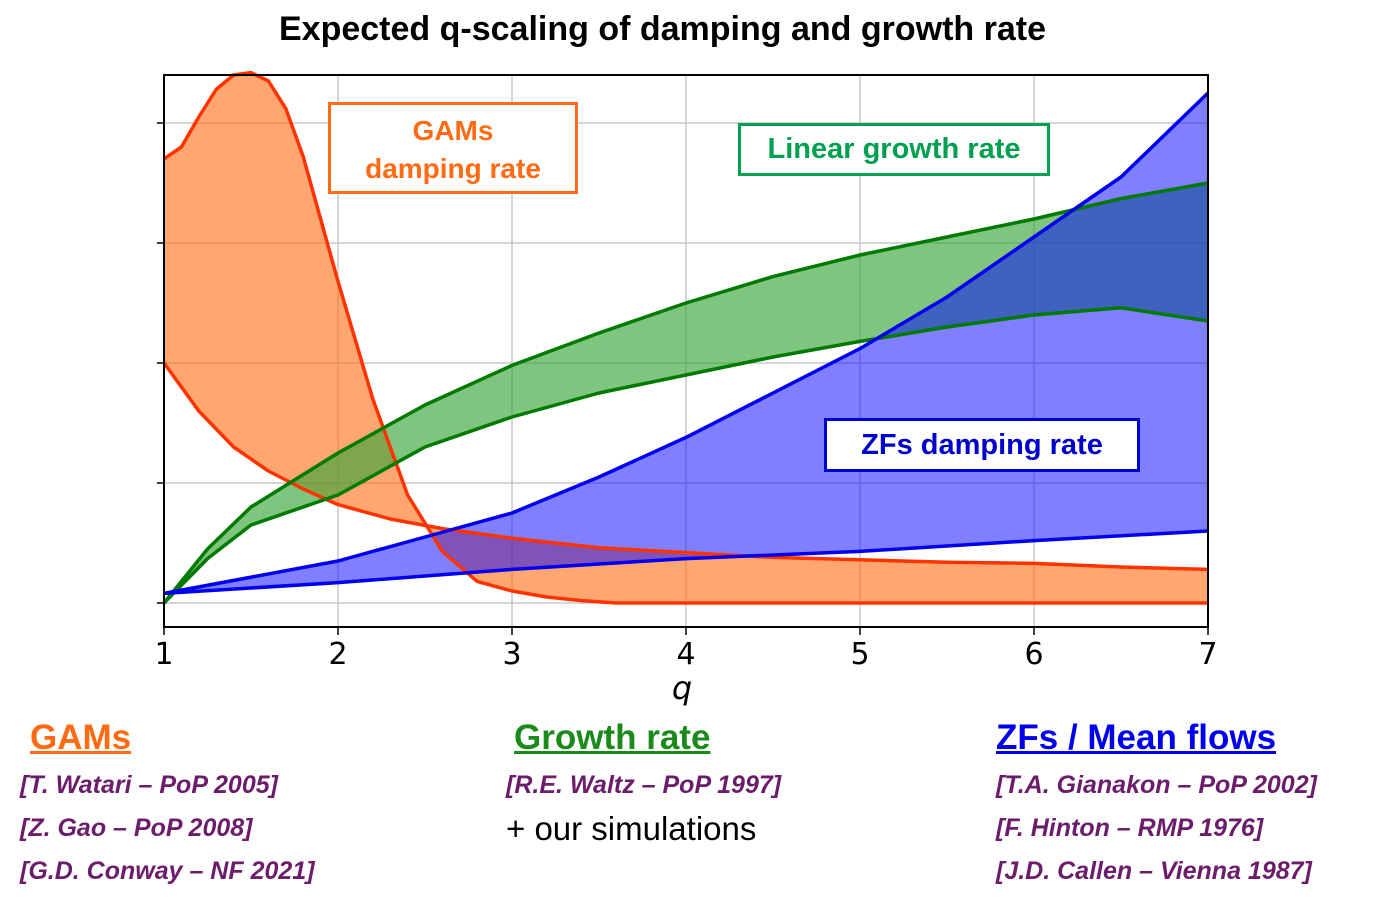  Describe the element at coordinates (149, 785) in the screenshot. I see `reference-item: [T. Watari – PoP 2005]` at that location.